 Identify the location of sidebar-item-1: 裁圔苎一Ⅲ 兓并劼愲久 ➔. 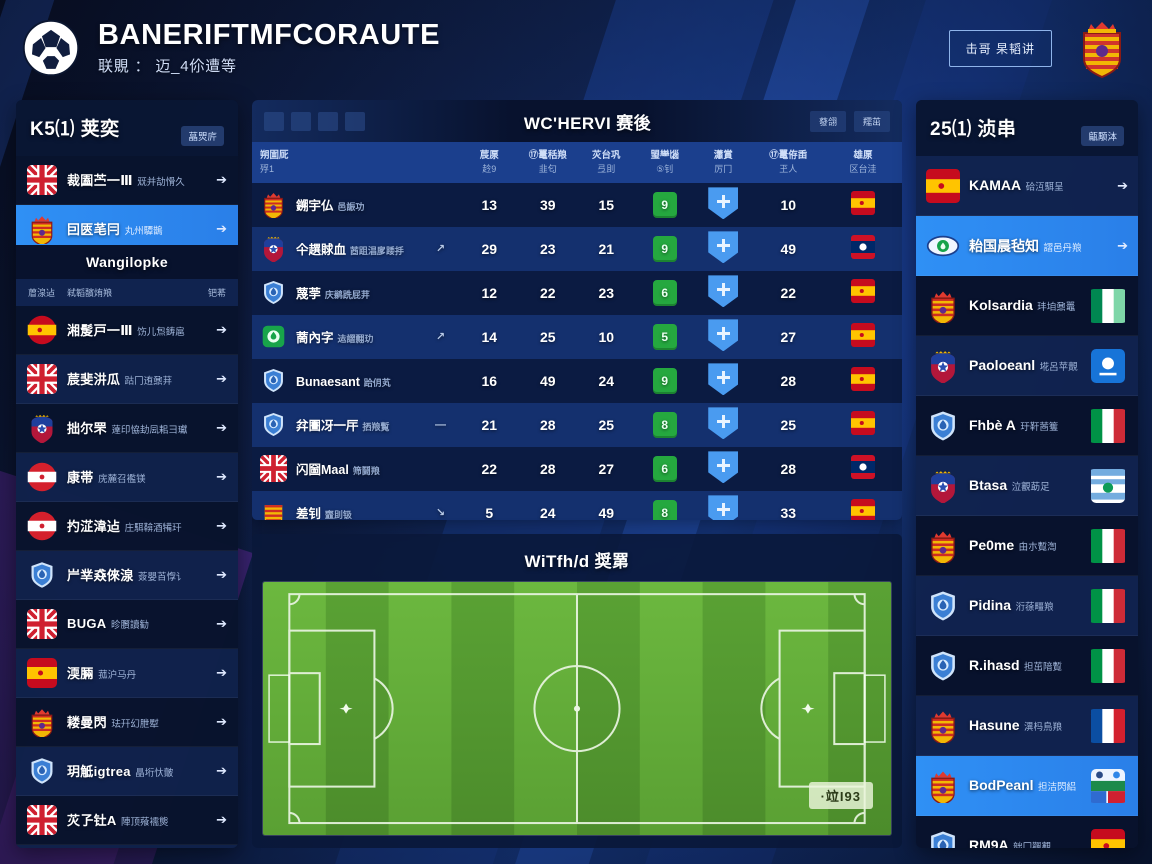
(127, 180).